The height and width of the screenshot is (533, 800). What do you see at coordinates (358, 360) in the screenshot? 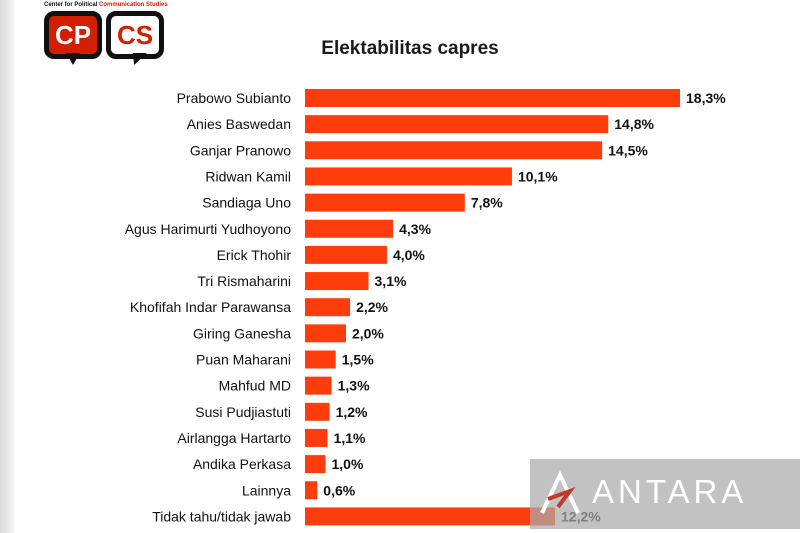
I see `value-label: 1,5%` at bounding box center [358, 360].